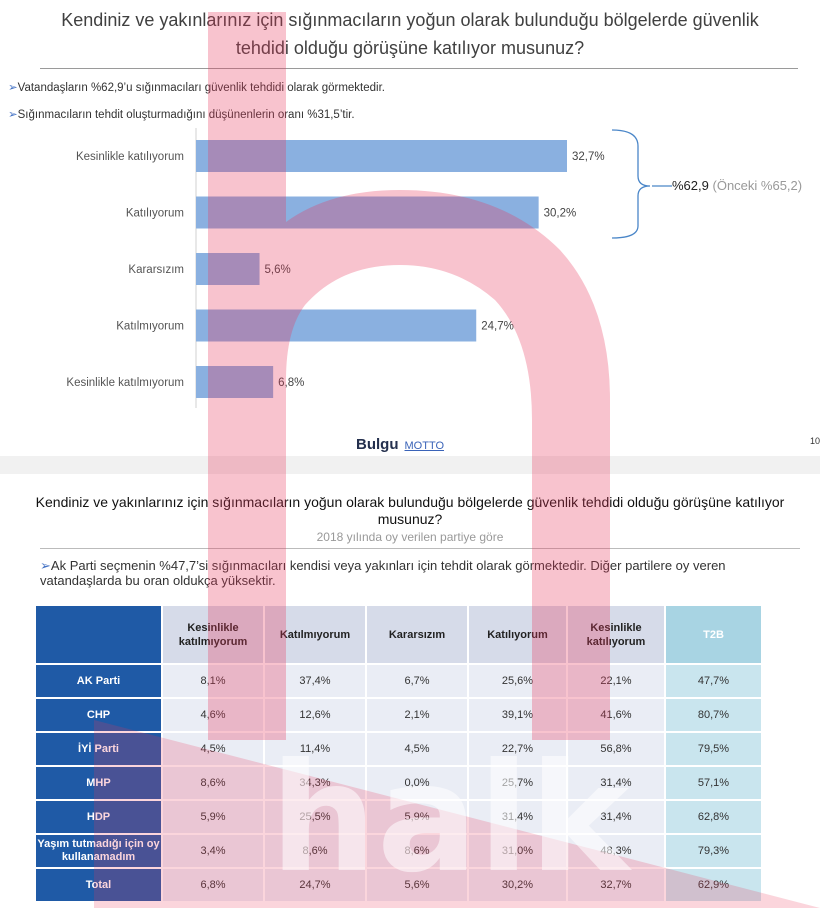 The image size is (820, 908). What do you see at coordinates (98, 715) in the screenshot?
I see `row-label: CHP` at bounding box center [98, 715].